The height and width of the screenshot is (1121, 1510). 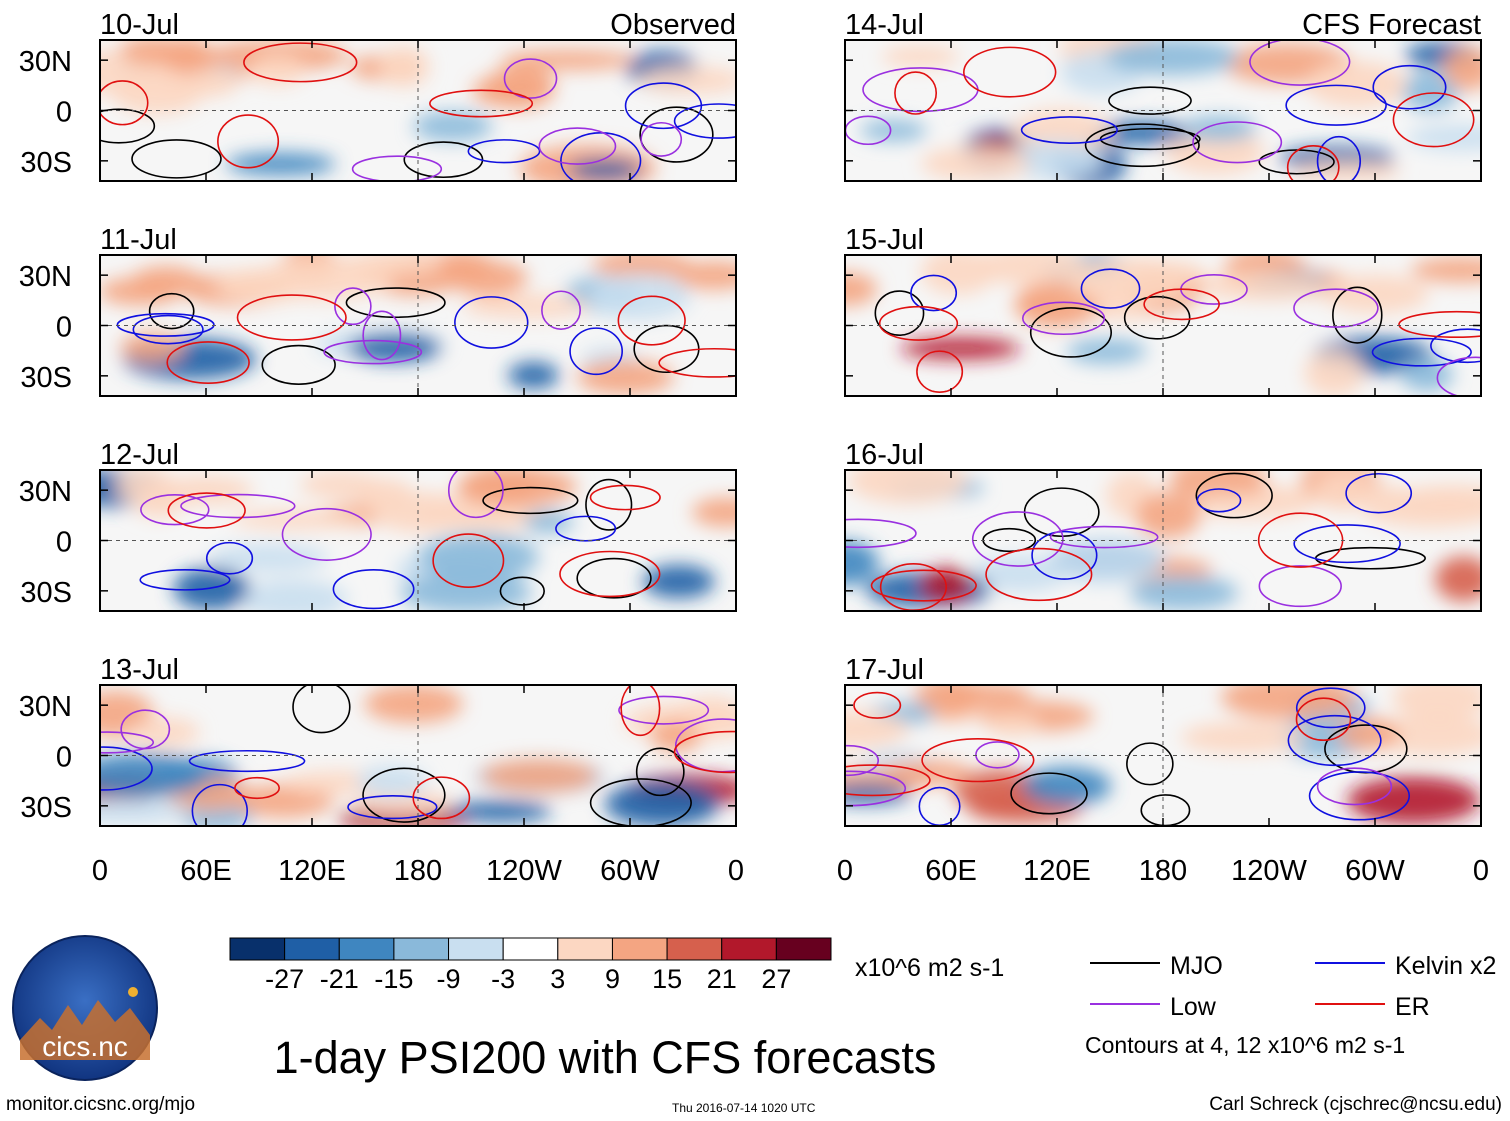 I want to click on panel-date-label: 11-Jul, so click(x=138, y=240).